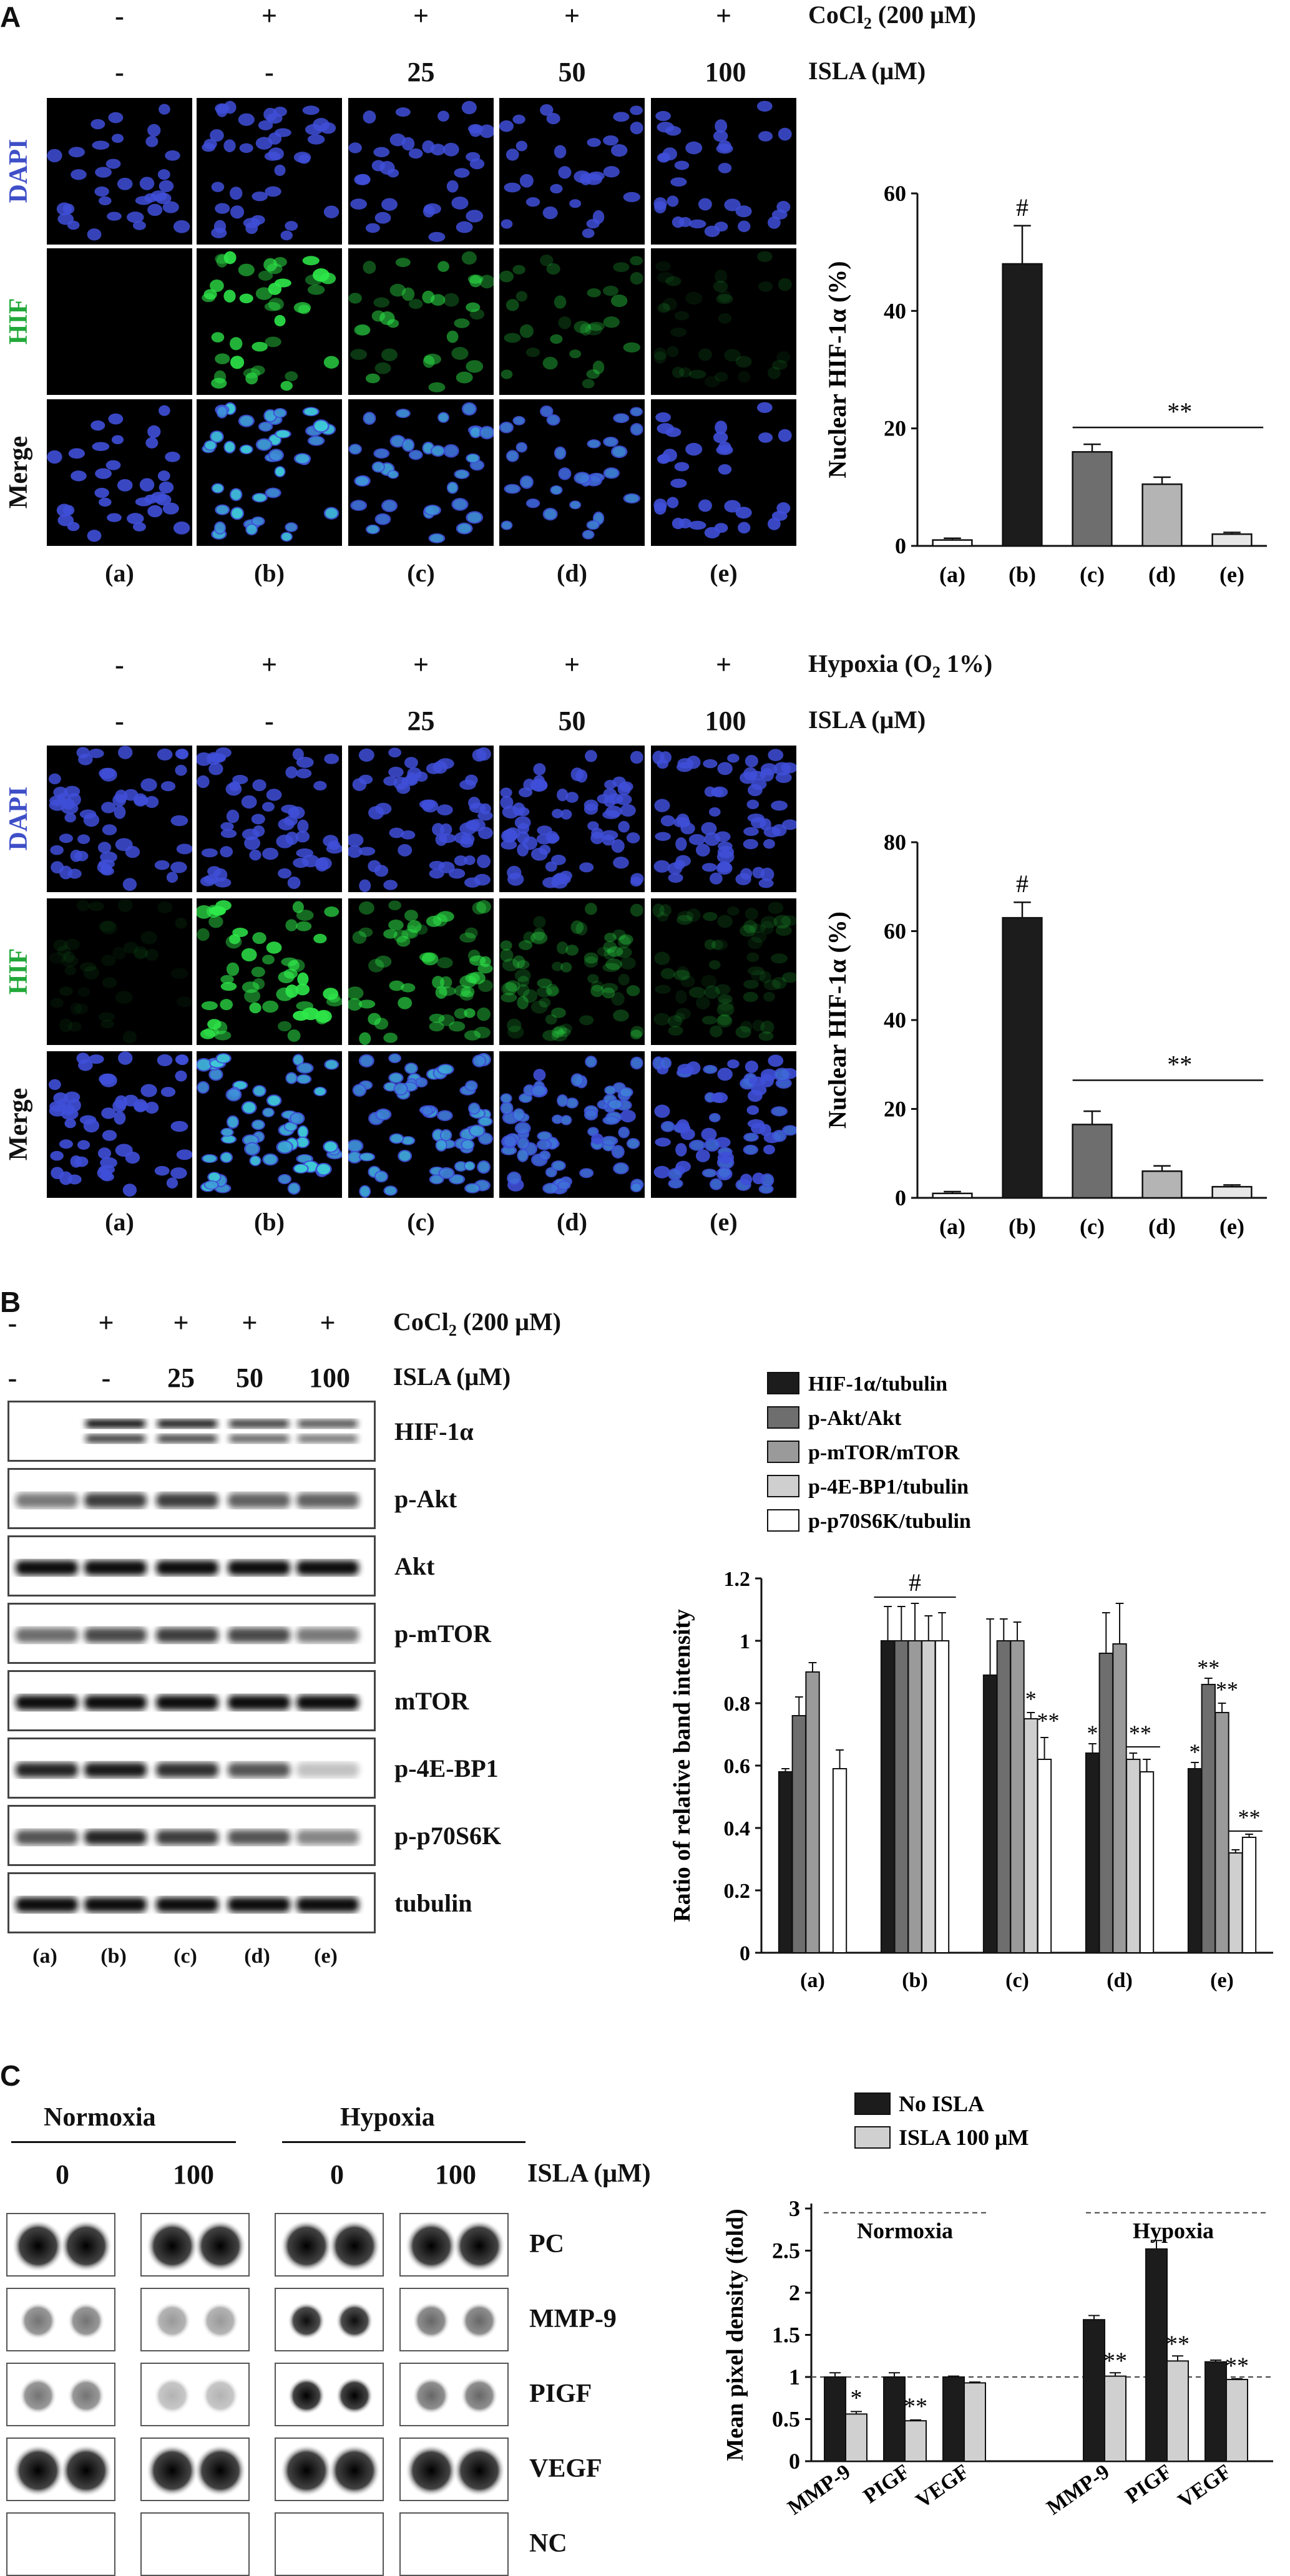 This screenshot has height=2576, width=1290. Describe the element at coordinates (187, 1702) in the screenshot. I see `band` at that location.